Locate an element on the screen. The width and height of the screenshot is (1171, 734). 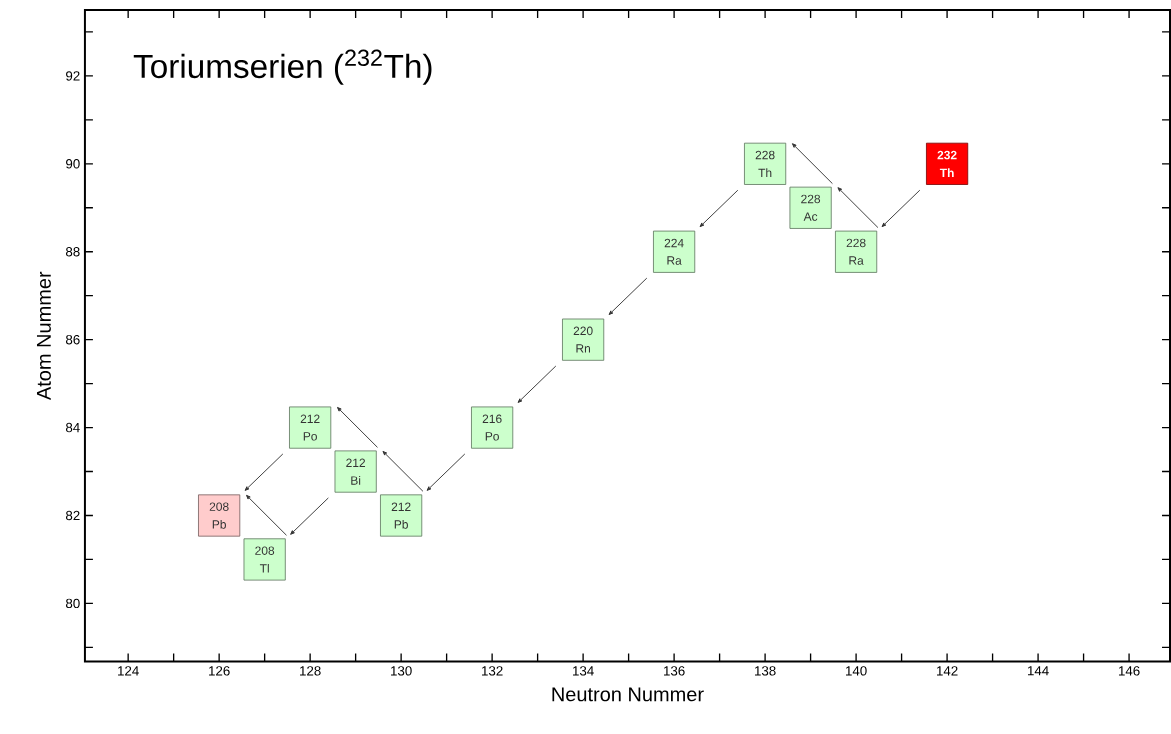
y-tick-label: 84 is located at coordinates (72, 427).